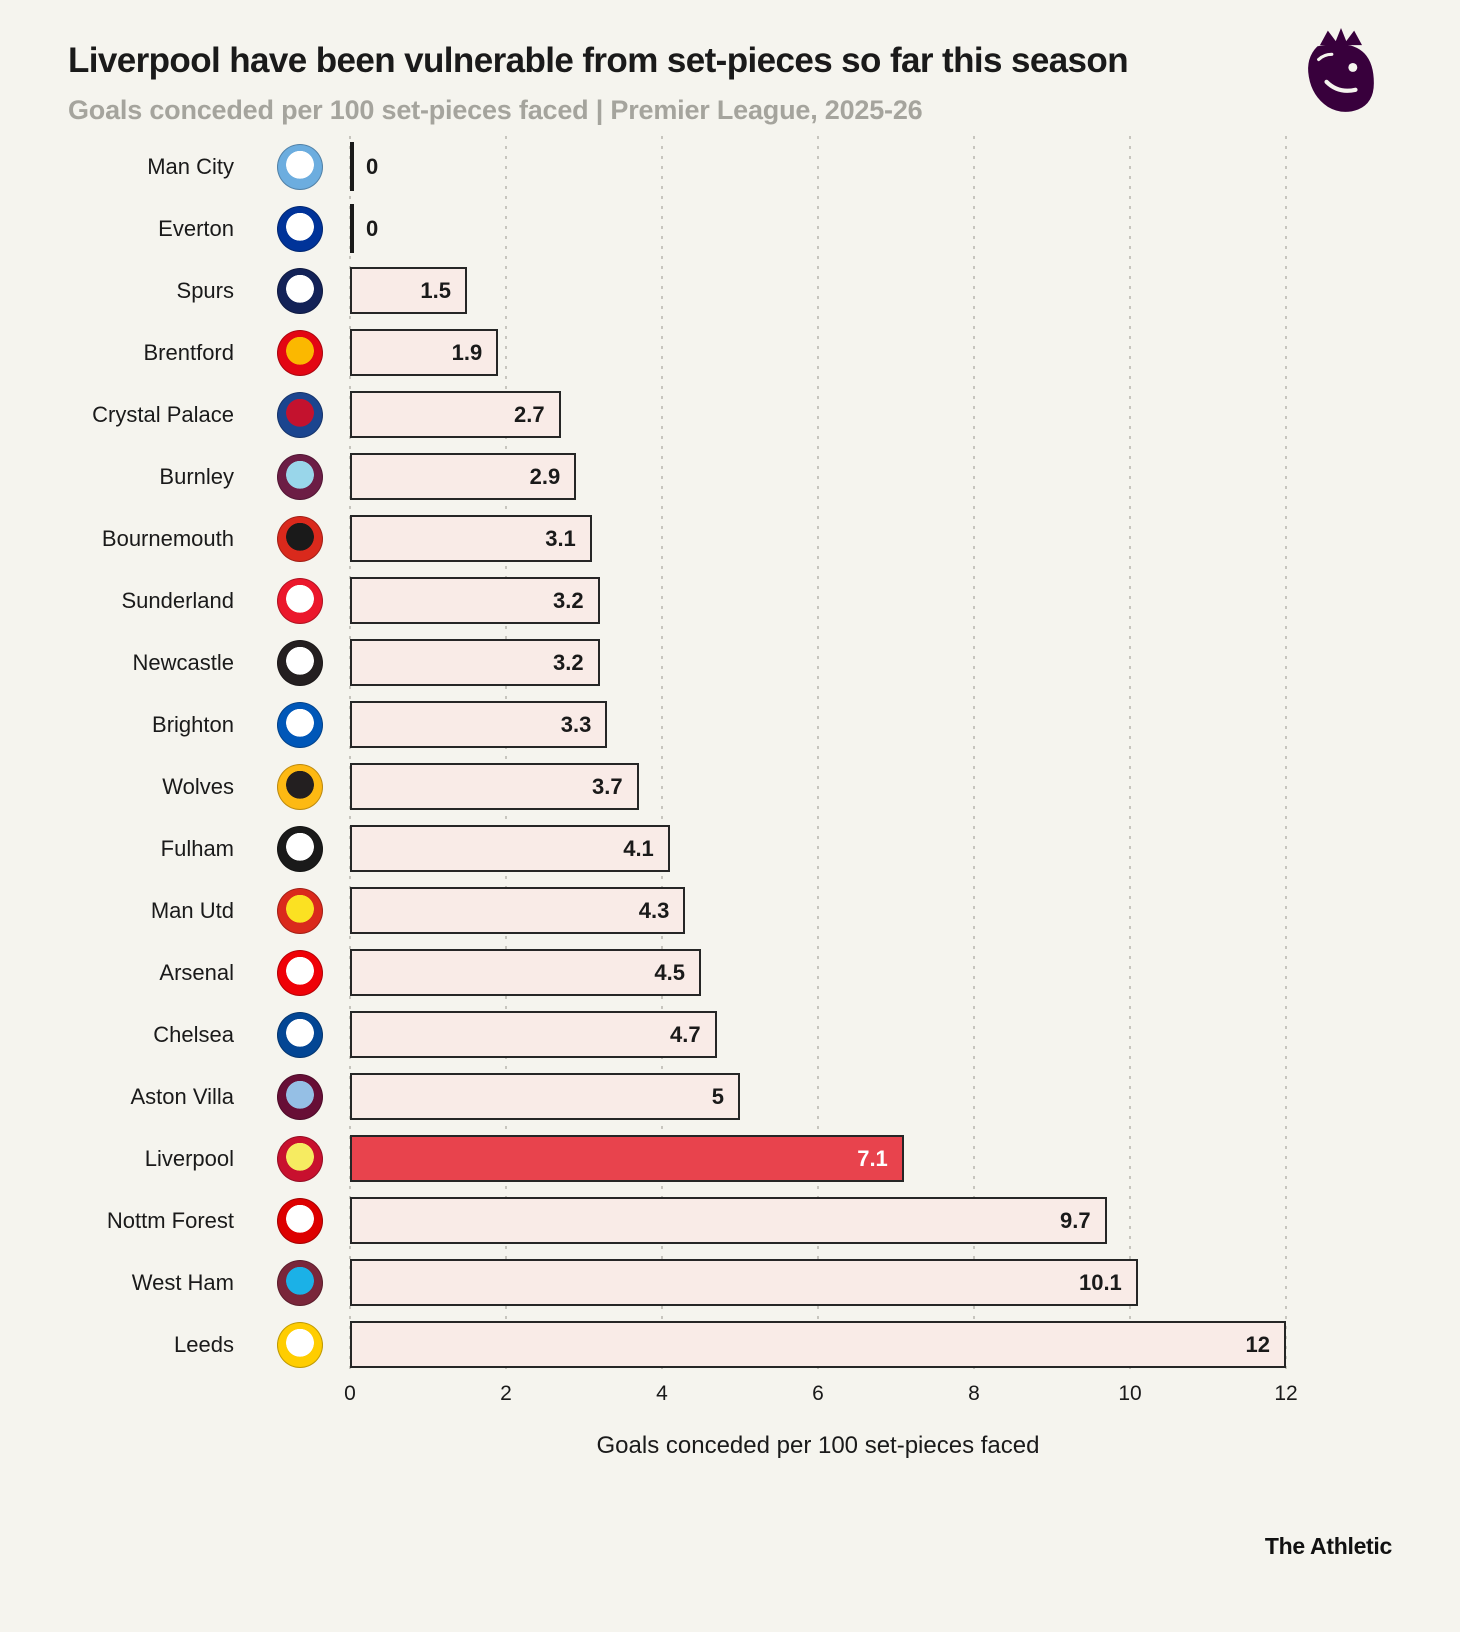 Image resolution: width=1460 pixels, height=1632 pixels. What do you see at coordinates (560, 538) in the screenshot?
I see `bar-value-label: 3.1` at bounding box center [560, 538].